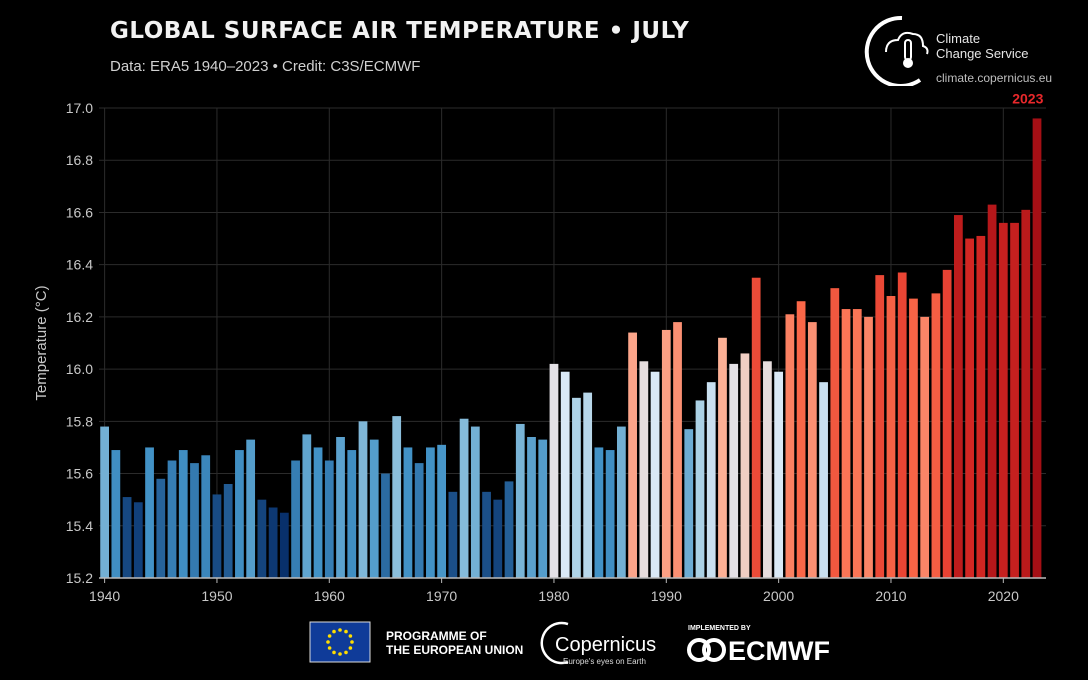  I want to click on x-tick-label: 1990, so click(666, 596).